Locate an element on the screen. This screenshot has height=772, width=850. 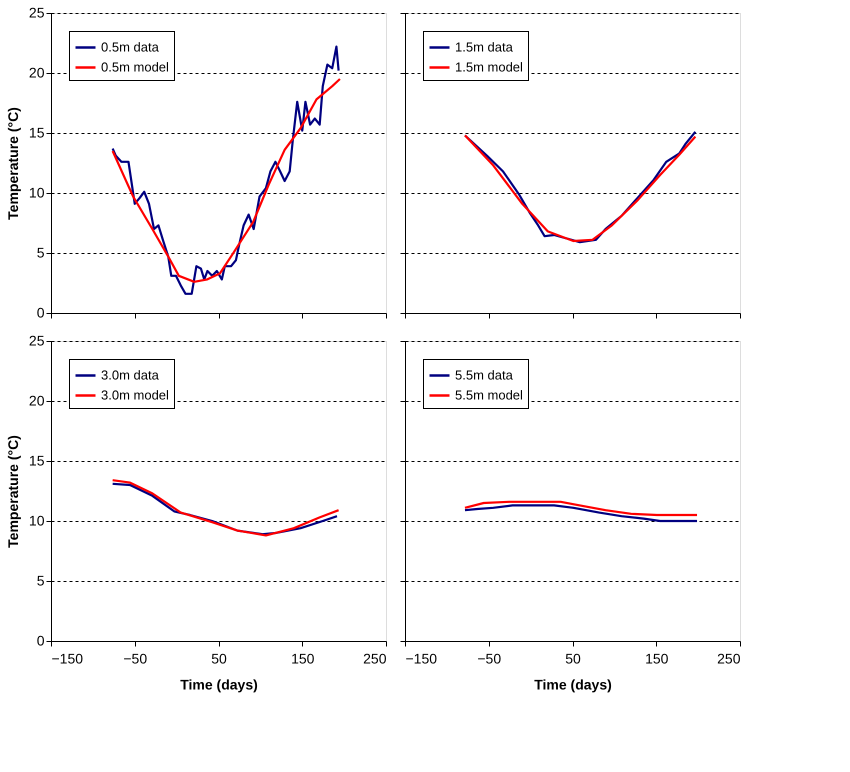
legend-label: 0.5m model is located at coordinates (135, 67).